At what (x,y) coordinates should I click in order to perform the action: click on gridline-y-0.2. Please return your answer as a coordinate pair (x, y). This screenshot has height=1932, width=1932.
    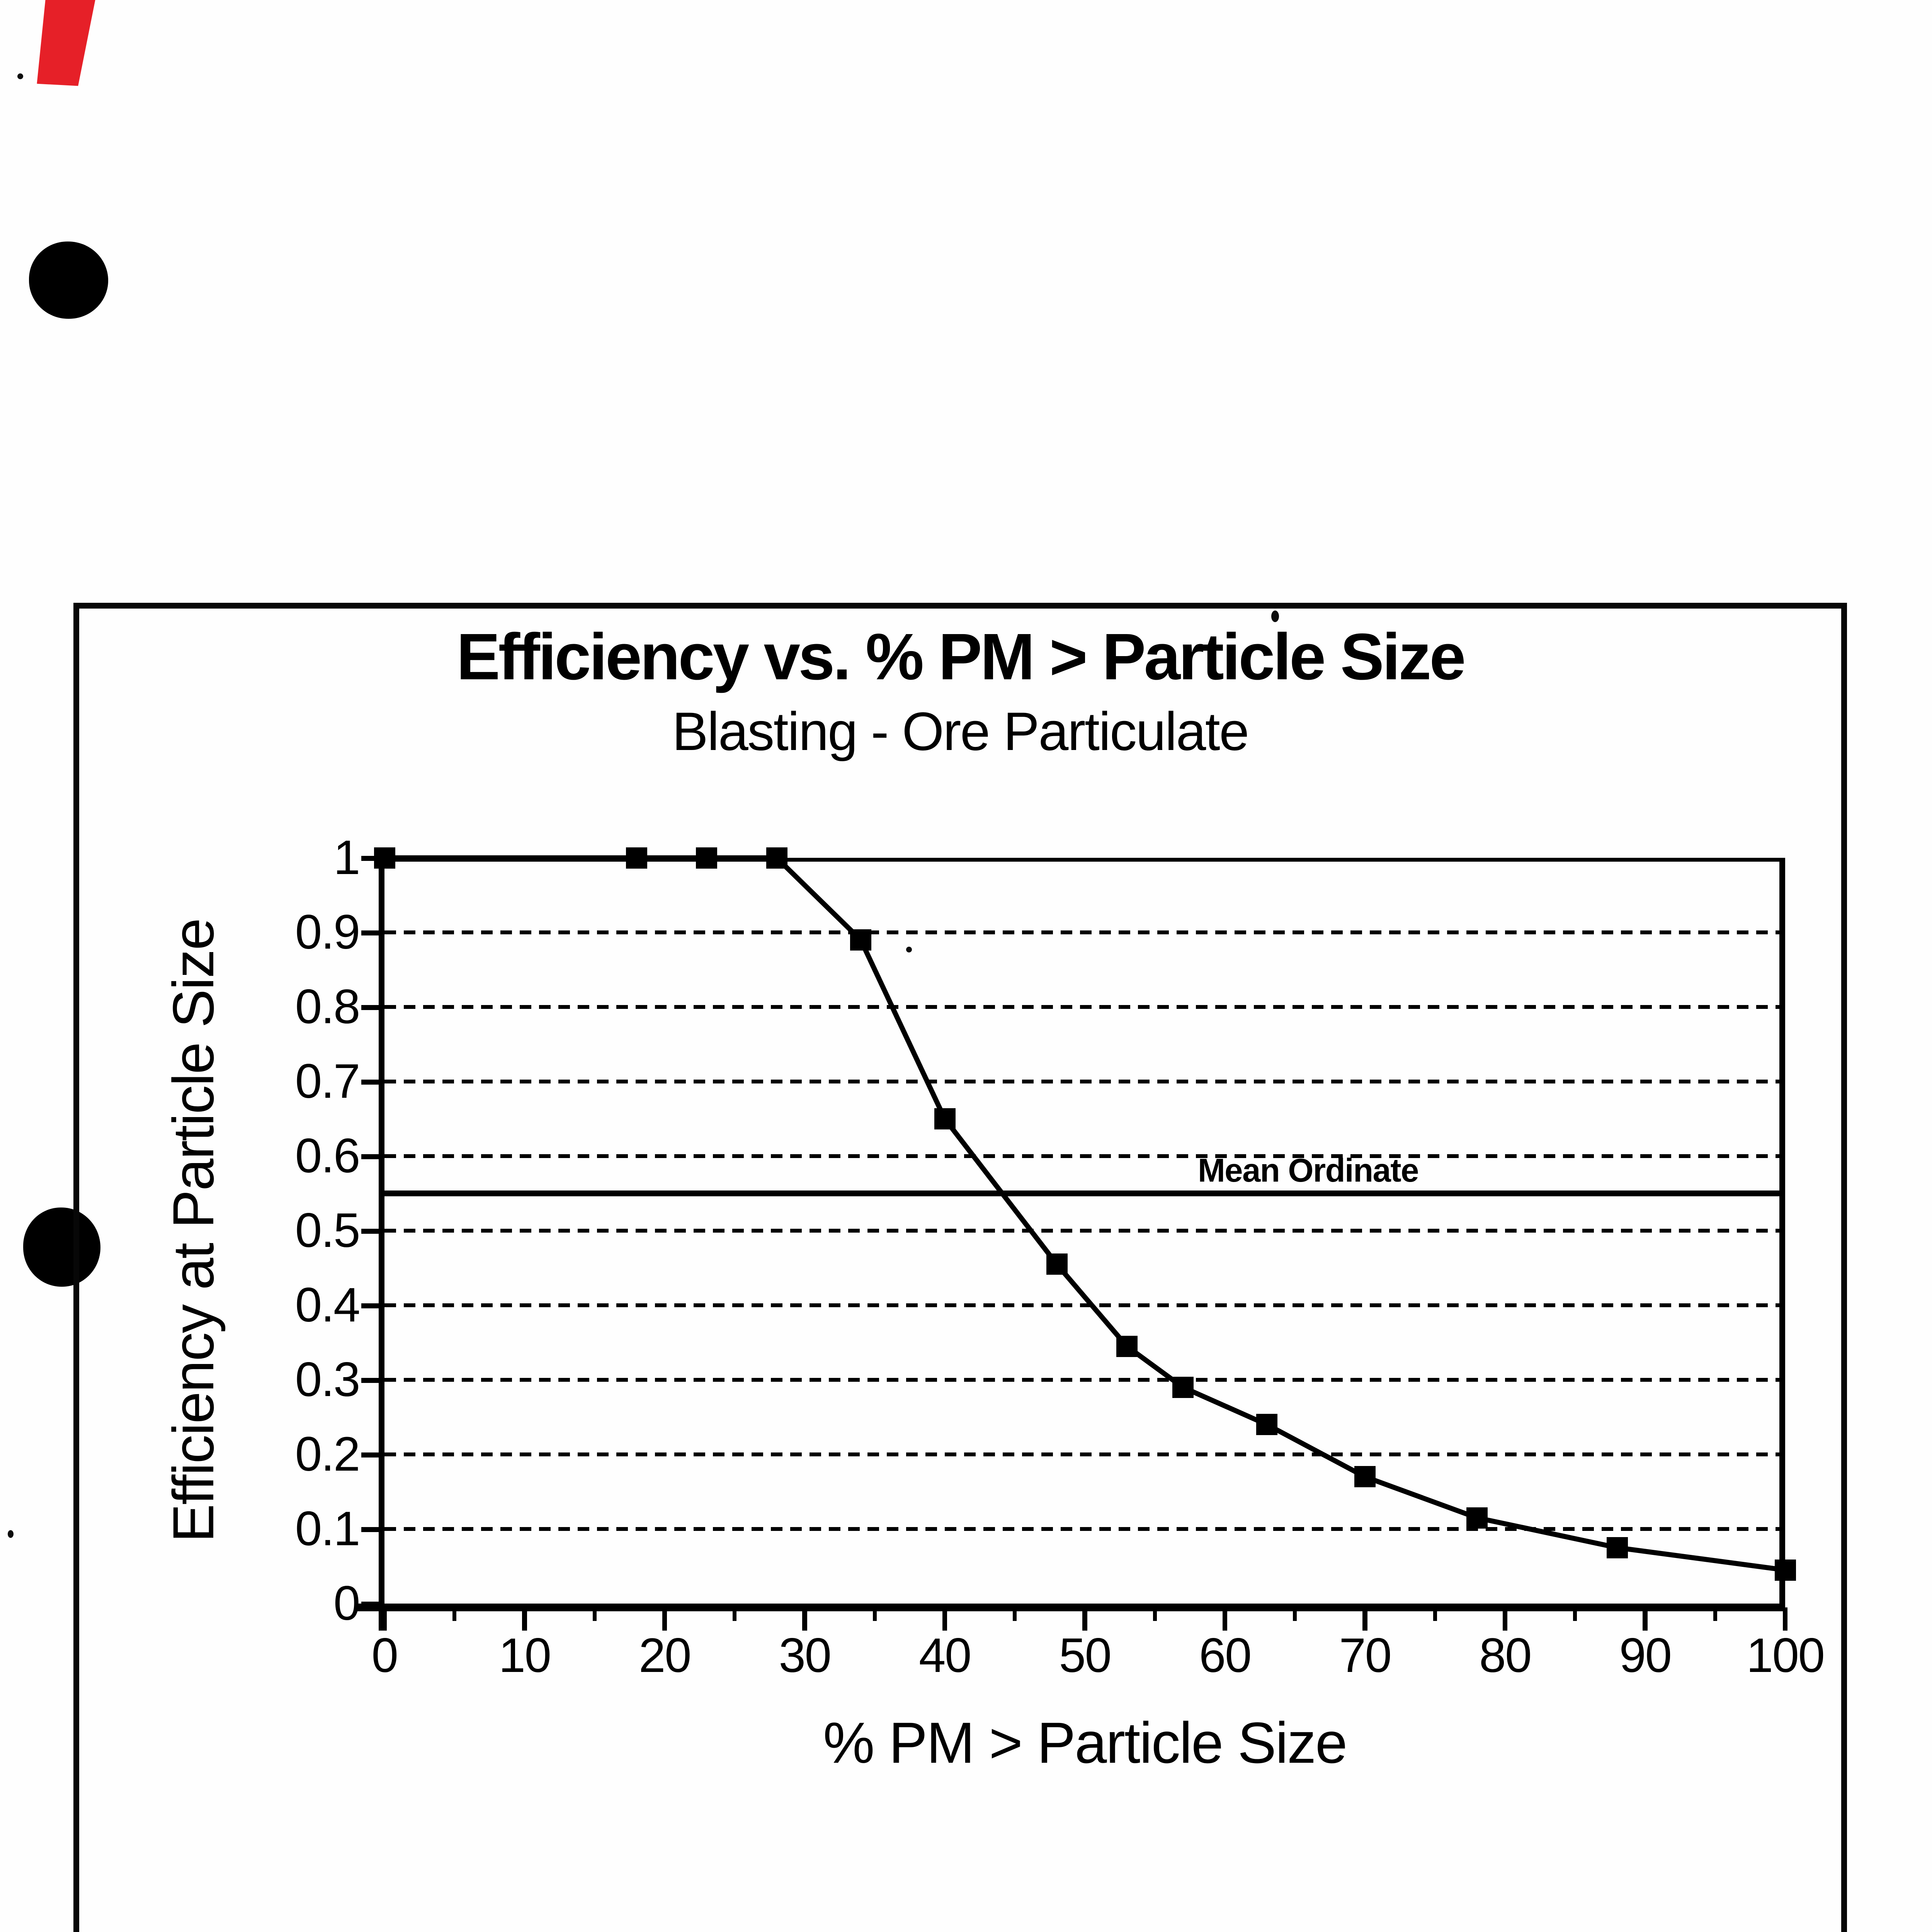
    Looking at the image, I should click on (1084, 1454).